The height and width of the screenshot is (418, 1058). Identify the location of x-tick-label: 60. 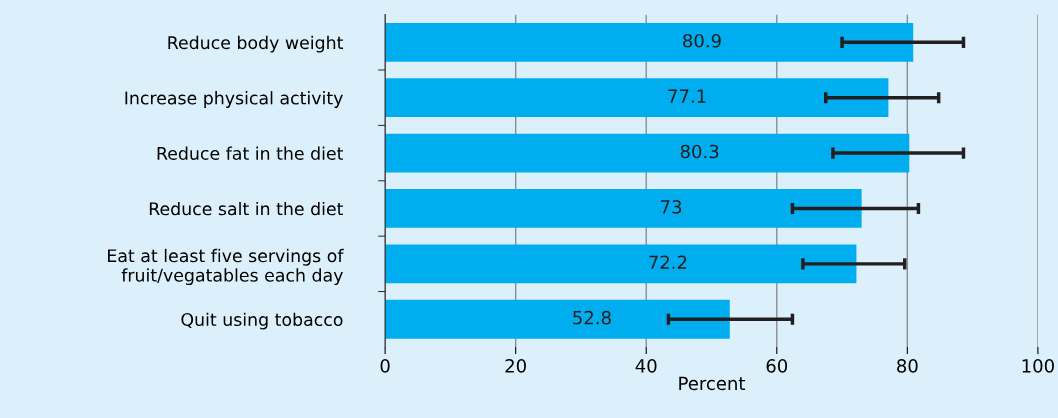
(777, 366).